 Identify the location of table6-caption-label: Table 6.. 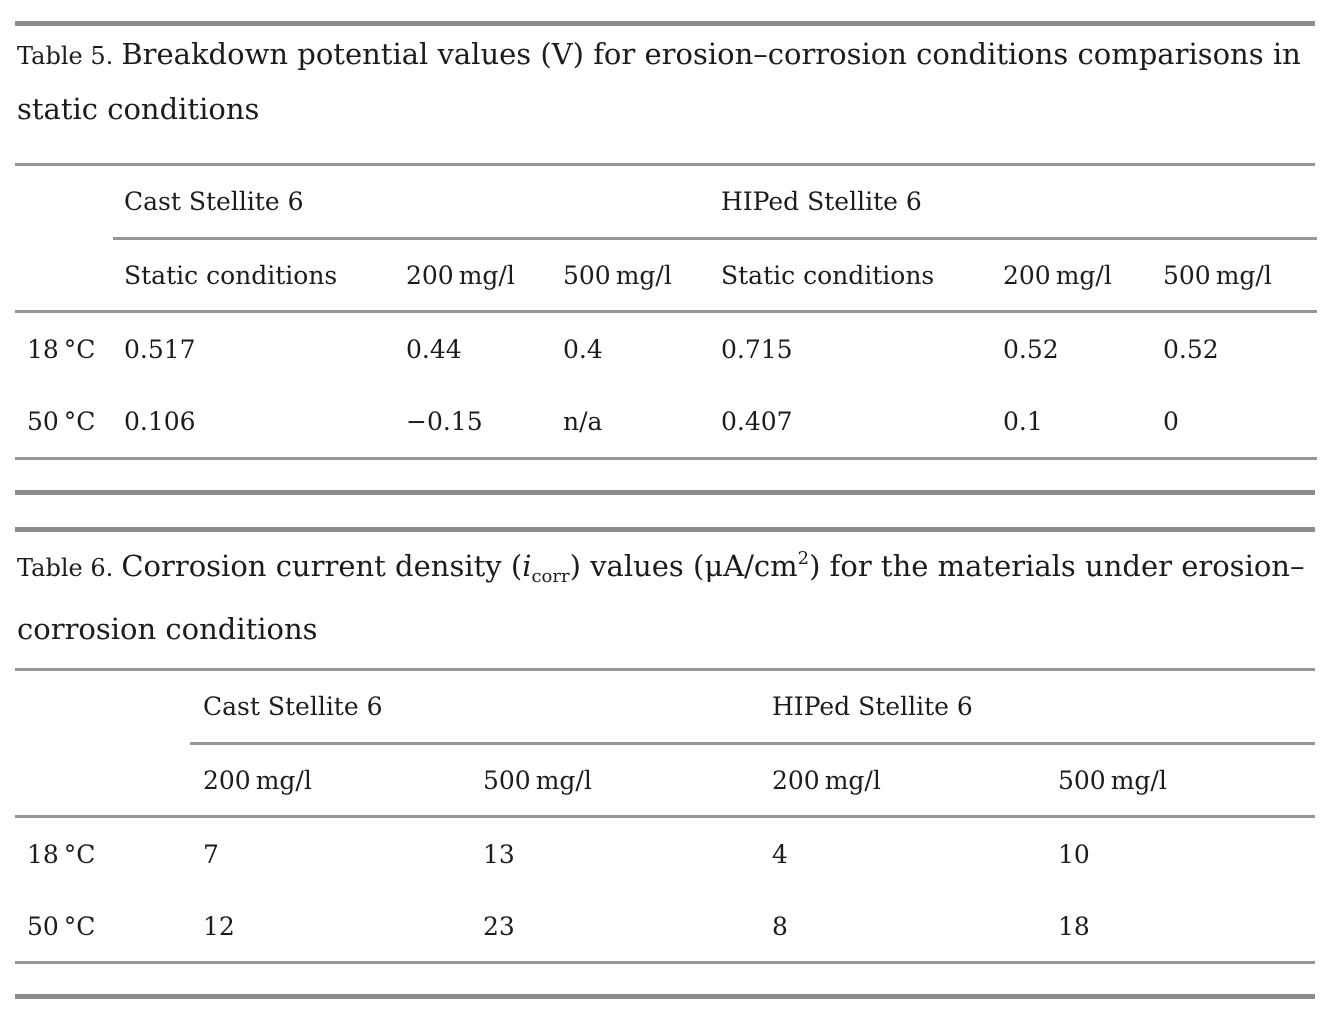
(65, 568).